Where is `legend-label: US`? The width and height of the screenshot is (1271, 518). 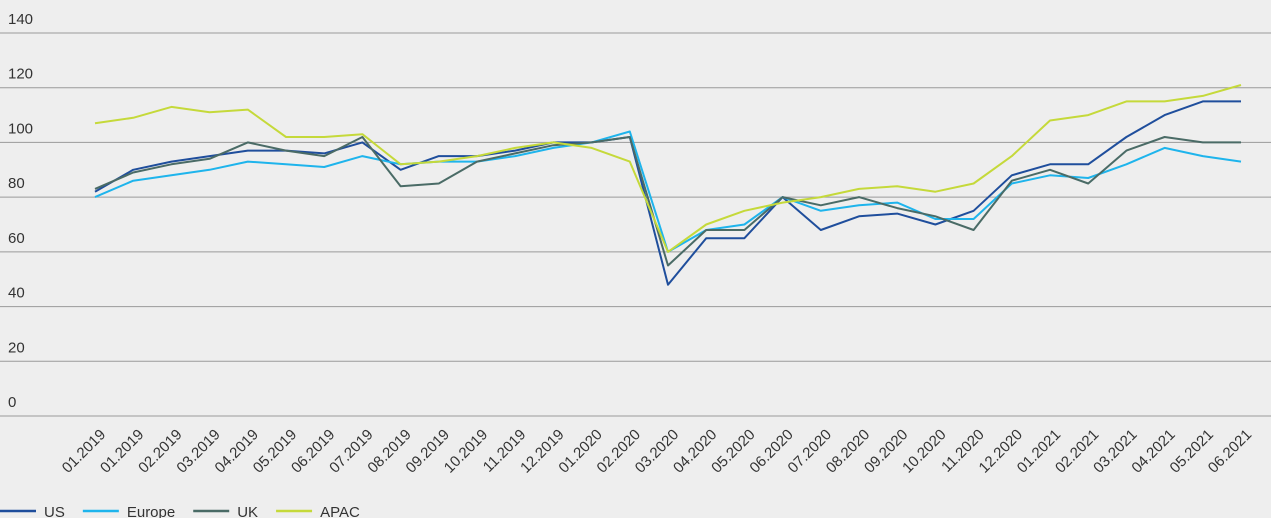 legend-label: US is located at coordinates (54, 511).